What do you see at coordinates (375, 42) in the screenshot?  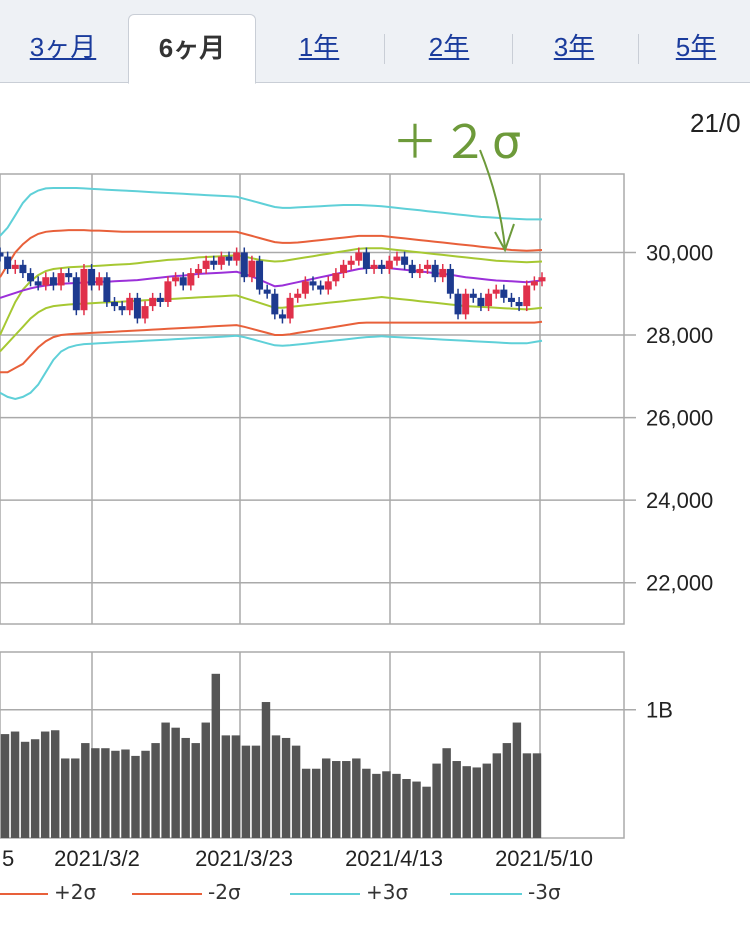 I see `period-tab-bar: 3ヶ月 6ヶ月 1年 2年 3年 5年` at bounding box center [375, 42].